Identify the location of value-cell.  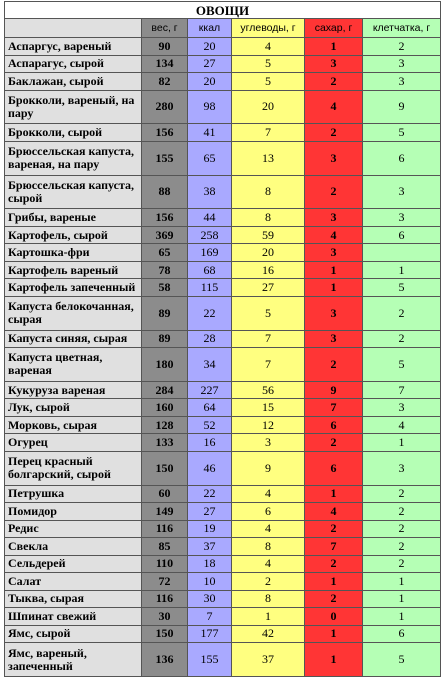
(401, 252).